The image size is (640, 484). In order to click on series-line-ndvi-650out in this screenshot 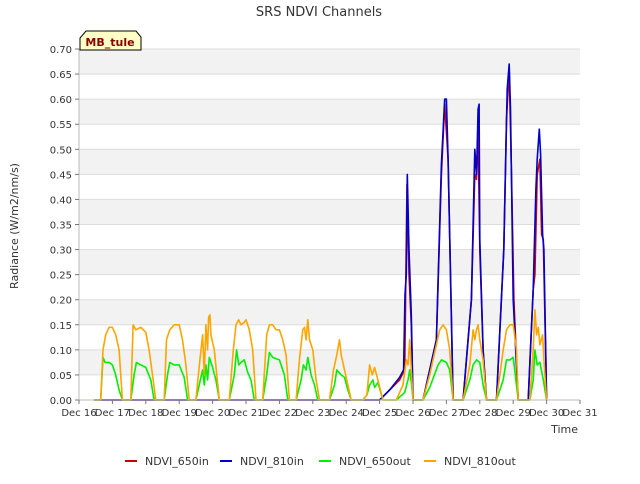, I will do `click(321, 375)`.